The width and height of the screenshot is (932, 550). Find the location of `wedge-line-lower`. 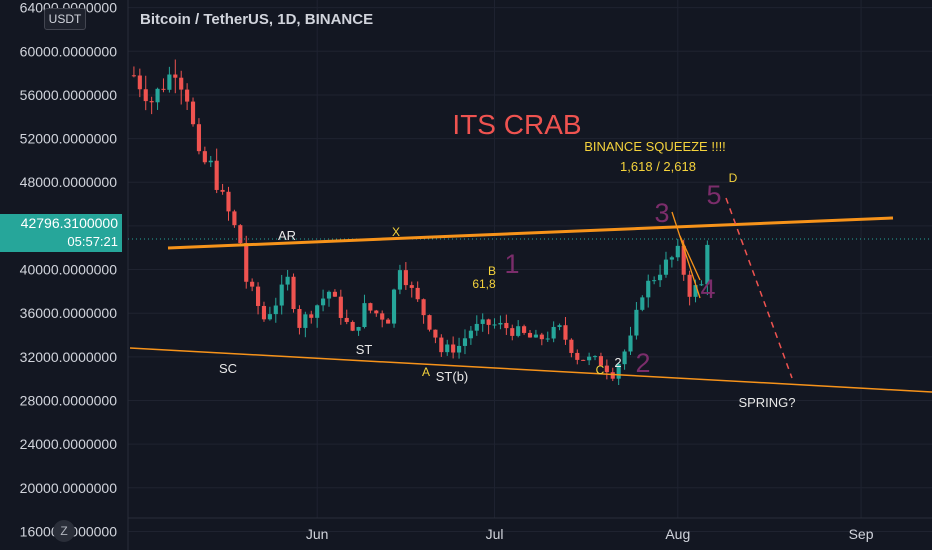

wedge-line-lower is located at coordinates (690, 258).